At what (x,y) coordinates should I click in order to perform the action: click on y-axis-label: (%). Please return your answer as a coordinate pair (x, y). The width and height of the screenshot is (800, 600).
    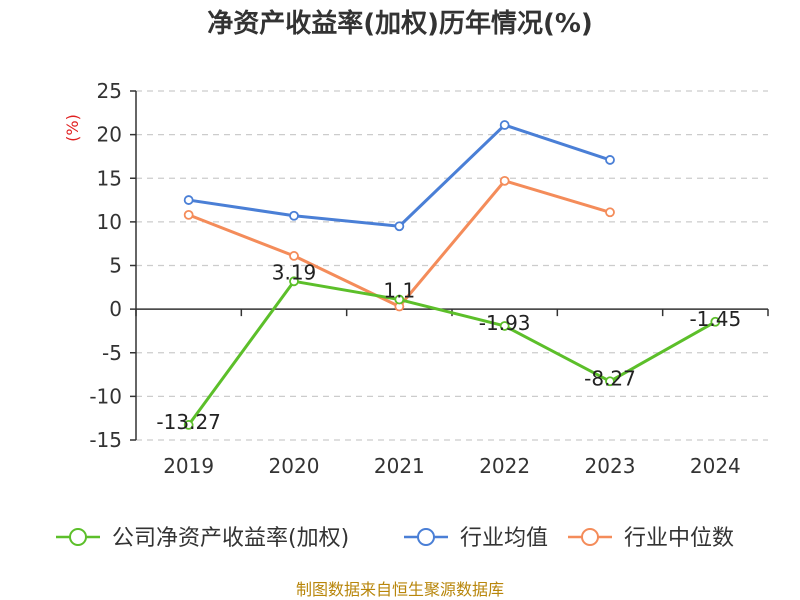
    Looking at the image, I should click on (72, 128).